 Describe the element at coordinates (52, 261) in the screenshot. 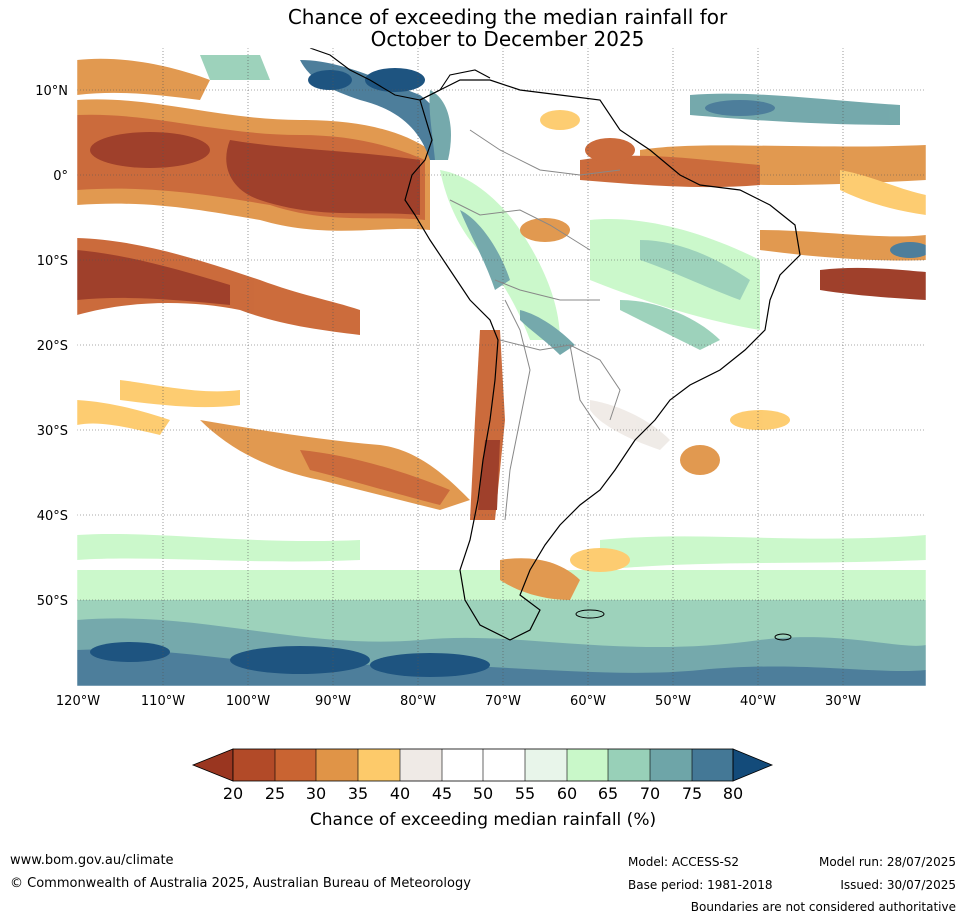

I see `lat-tick-label: 10°S` at that location.